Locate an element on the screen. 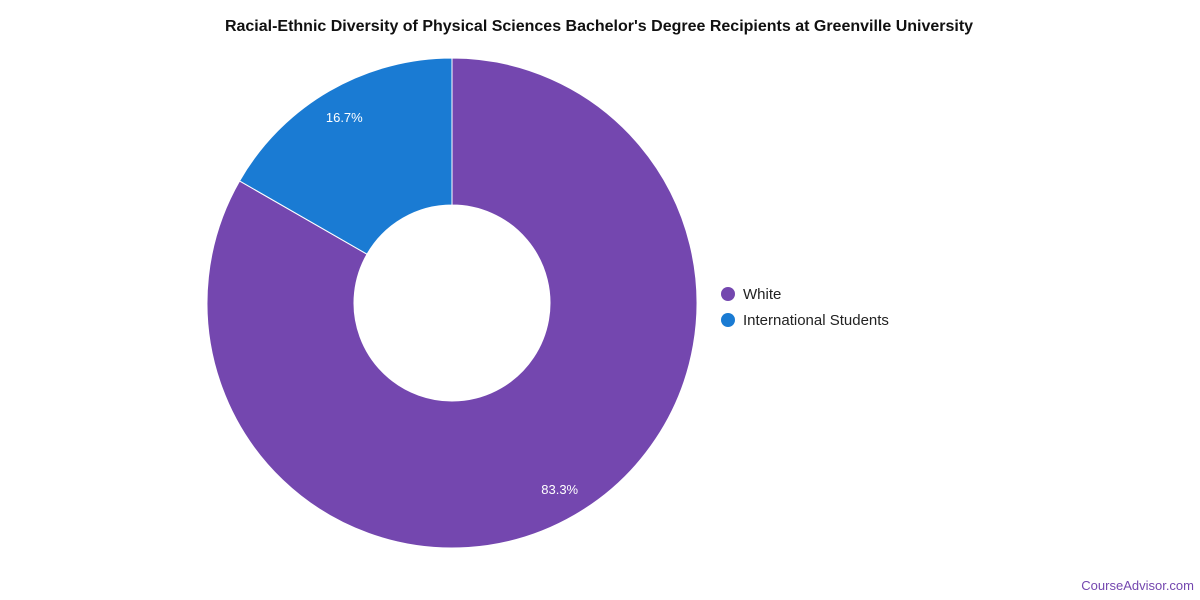  legend-item-international-students: International Students is located at coordinates (805, 320).